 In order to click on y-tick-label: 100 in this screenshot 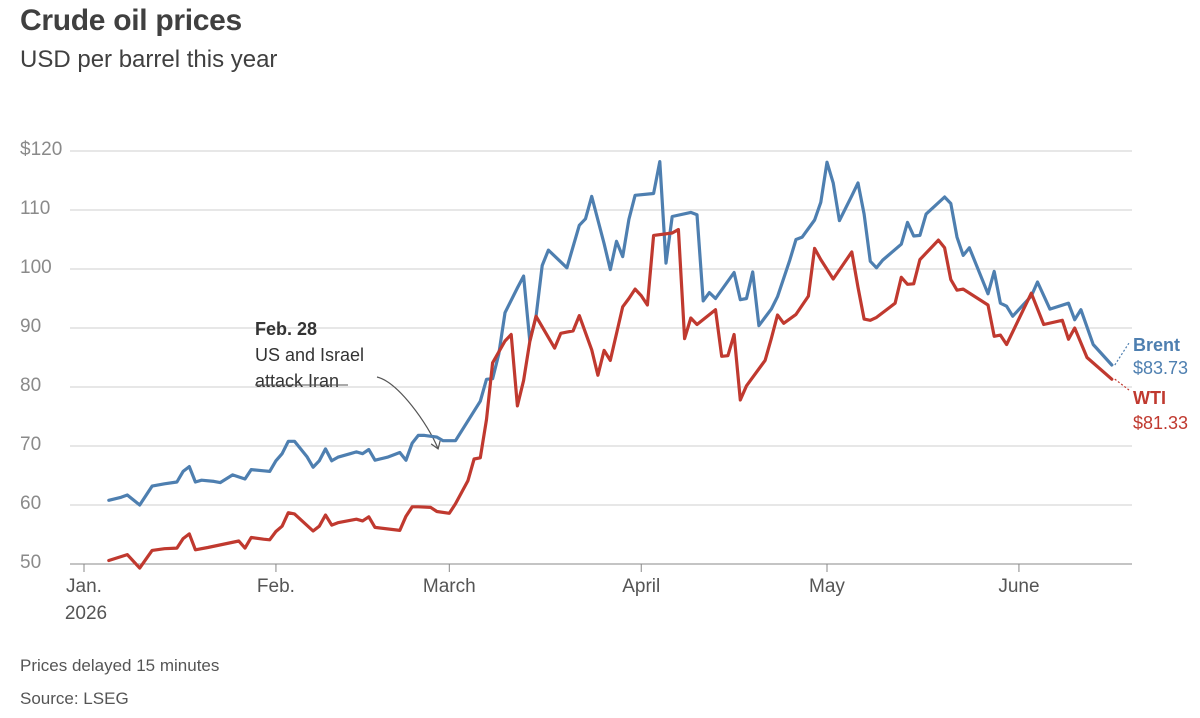, I will do `click(36, 267)`.